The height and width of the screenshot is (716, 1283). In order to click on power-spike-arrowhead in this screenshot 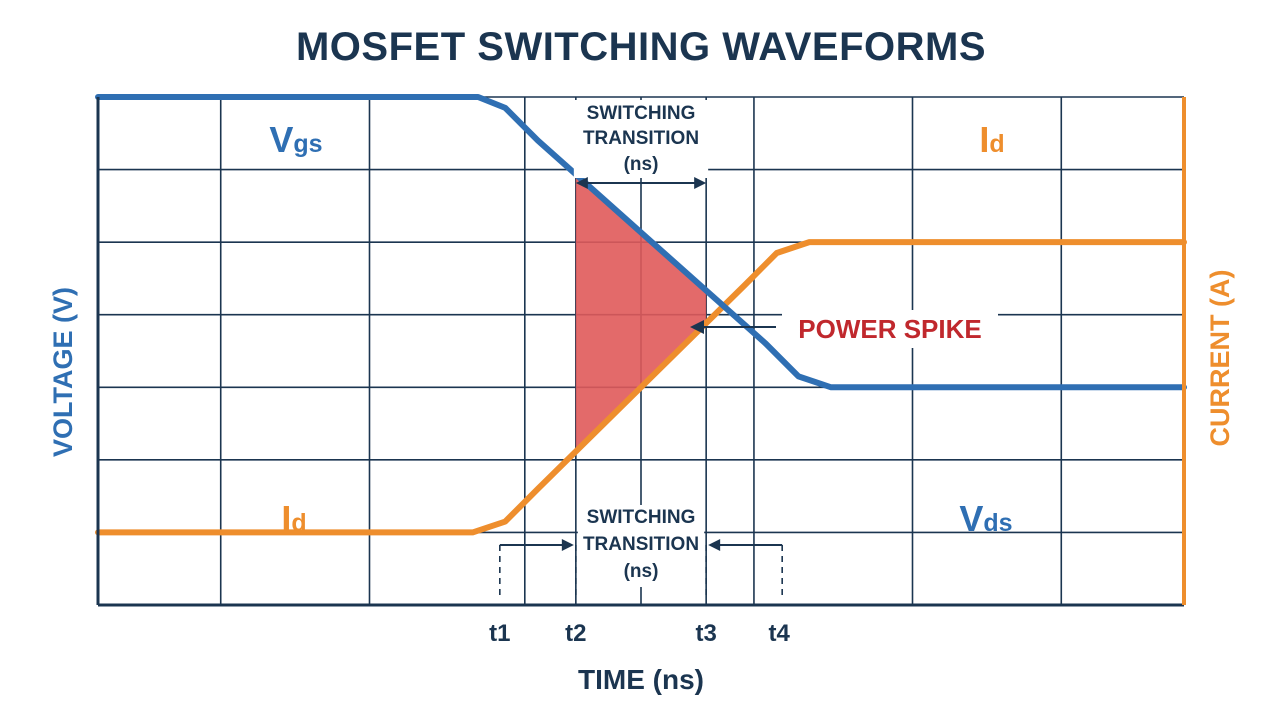, I will do `click(697, 327)`.